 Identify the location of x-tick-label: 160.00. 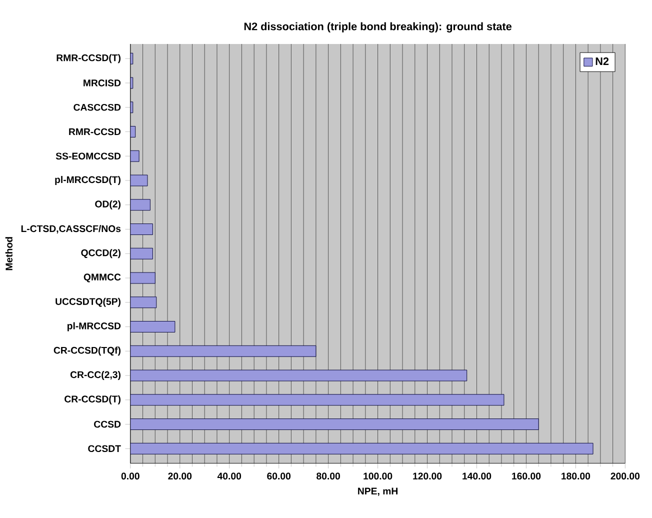
(526, 476).